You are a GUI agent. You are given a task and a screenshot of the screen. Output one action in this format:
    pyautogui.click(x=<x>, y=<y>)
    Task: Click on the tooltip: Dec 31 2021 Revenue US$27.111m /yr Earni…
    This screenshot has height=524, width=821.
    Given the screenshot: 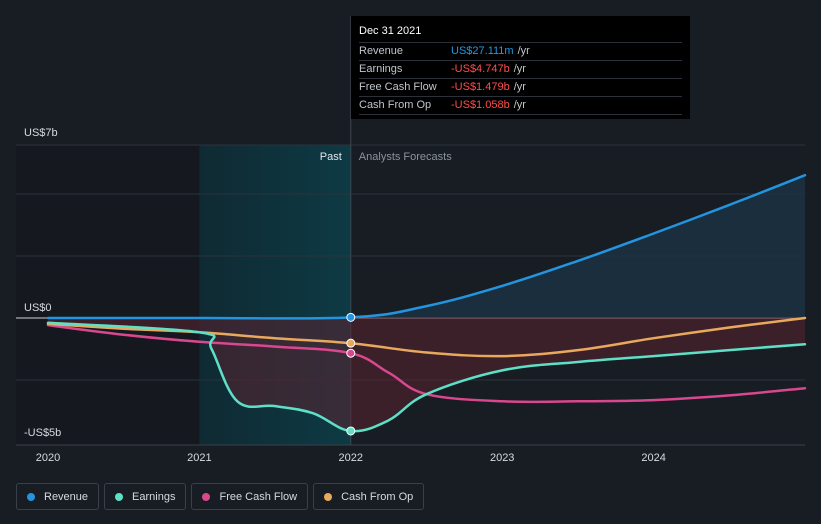 What is the action you would take?
    pyautogui.click(x=520, y=67)
    